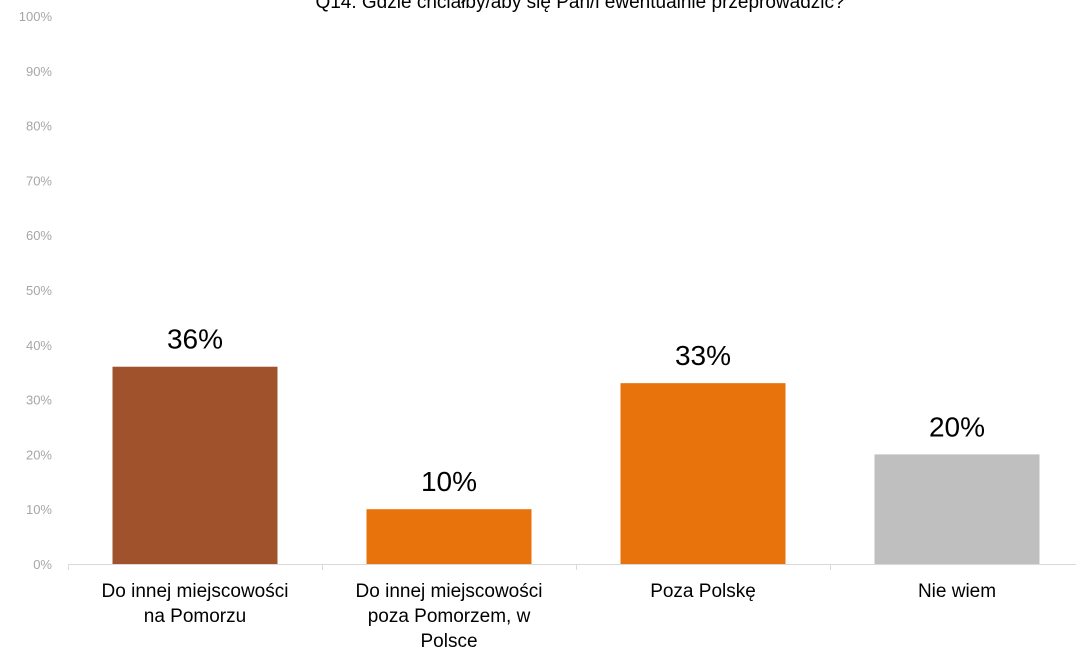 Image resolution: width=1076 pixels, height=654 pixels. What do you see at coordinates (39, 345) in the screenshot?
I see `y-tick-label: 40%` at bounding box center [39, 345].